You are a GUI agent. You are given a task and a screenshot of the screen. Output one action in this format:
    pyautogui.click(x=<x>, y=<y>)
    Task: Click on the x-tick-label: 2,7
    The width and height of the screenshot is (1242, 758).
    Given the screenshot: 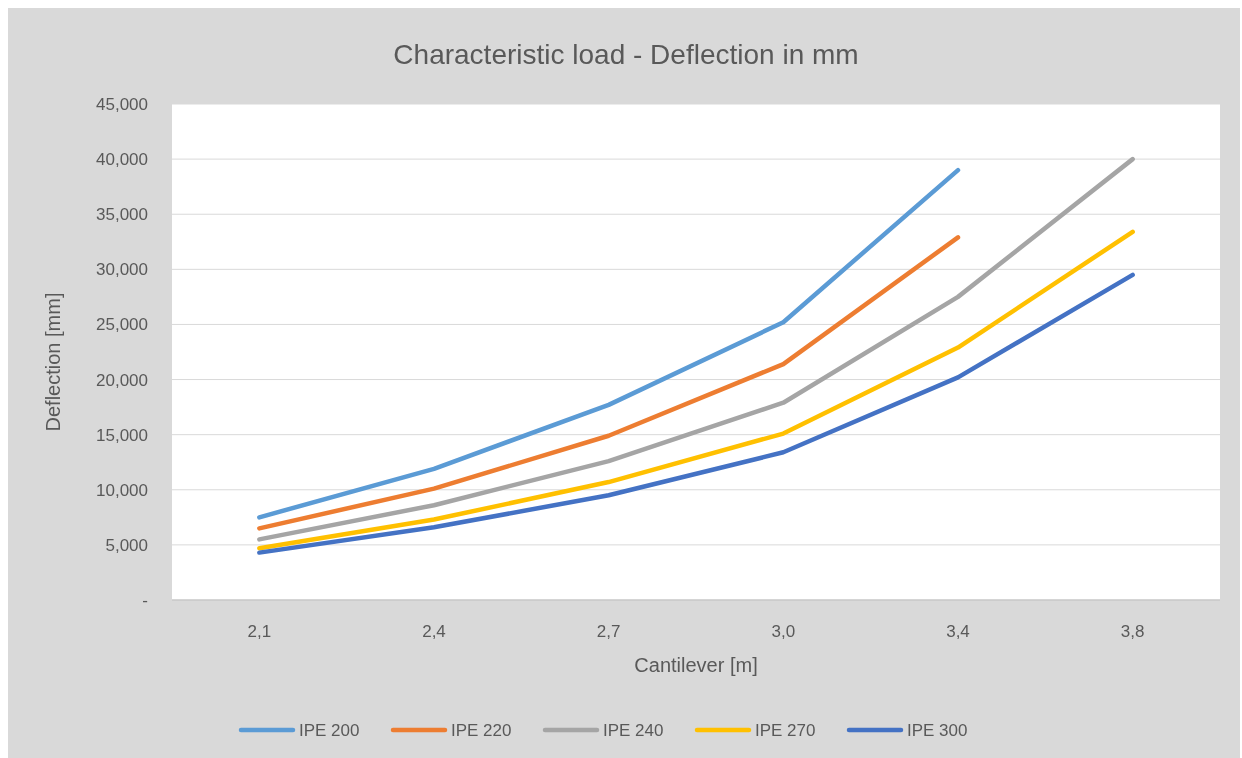 What is the action you would take?
    pyautogui.click(x=608, y=631)
    